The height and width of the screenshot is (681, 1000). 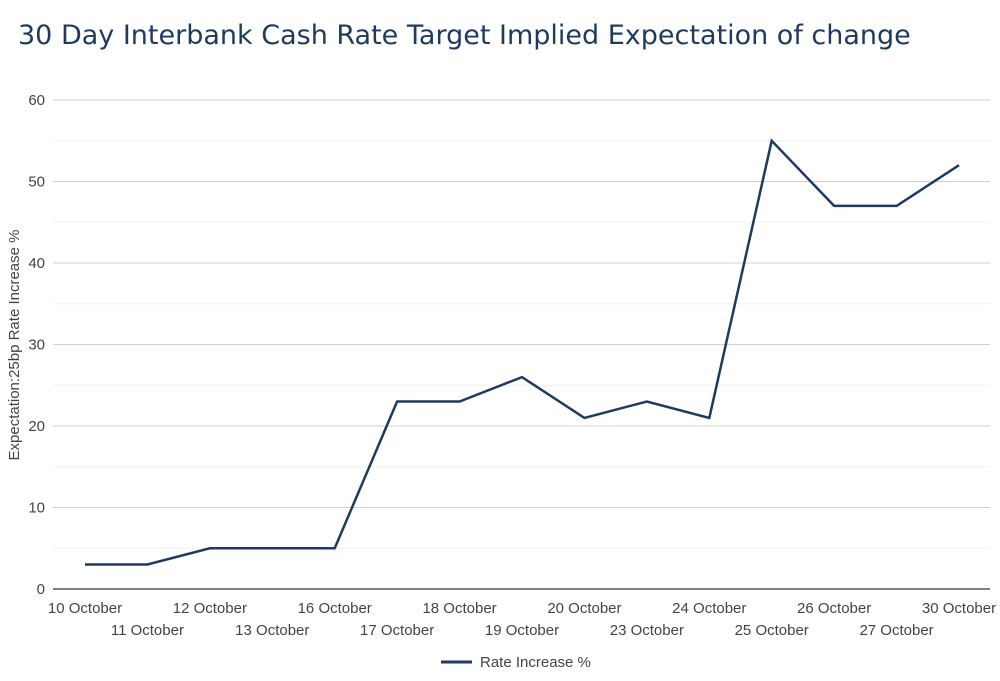 What do you see at coordinates (36, 426) in the screenshot?
I see `y-tick-label: 20` at bounding box center [36, 426].